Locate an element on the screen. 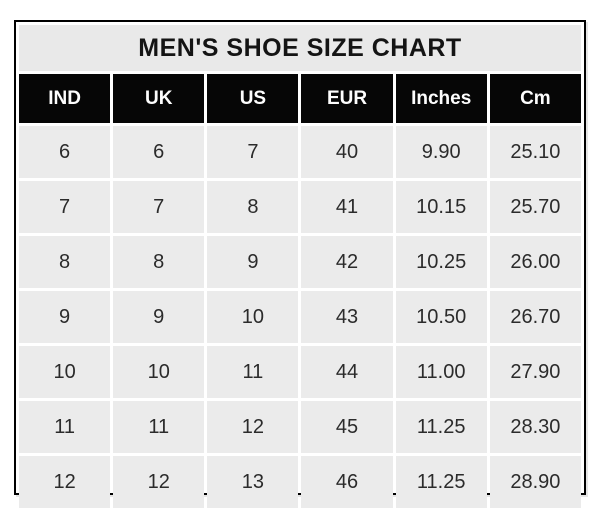 This screenshot has width=605, height=521. table-row: 8 8 9 42 10.25 26.00 is located at coordinates (300, 262).